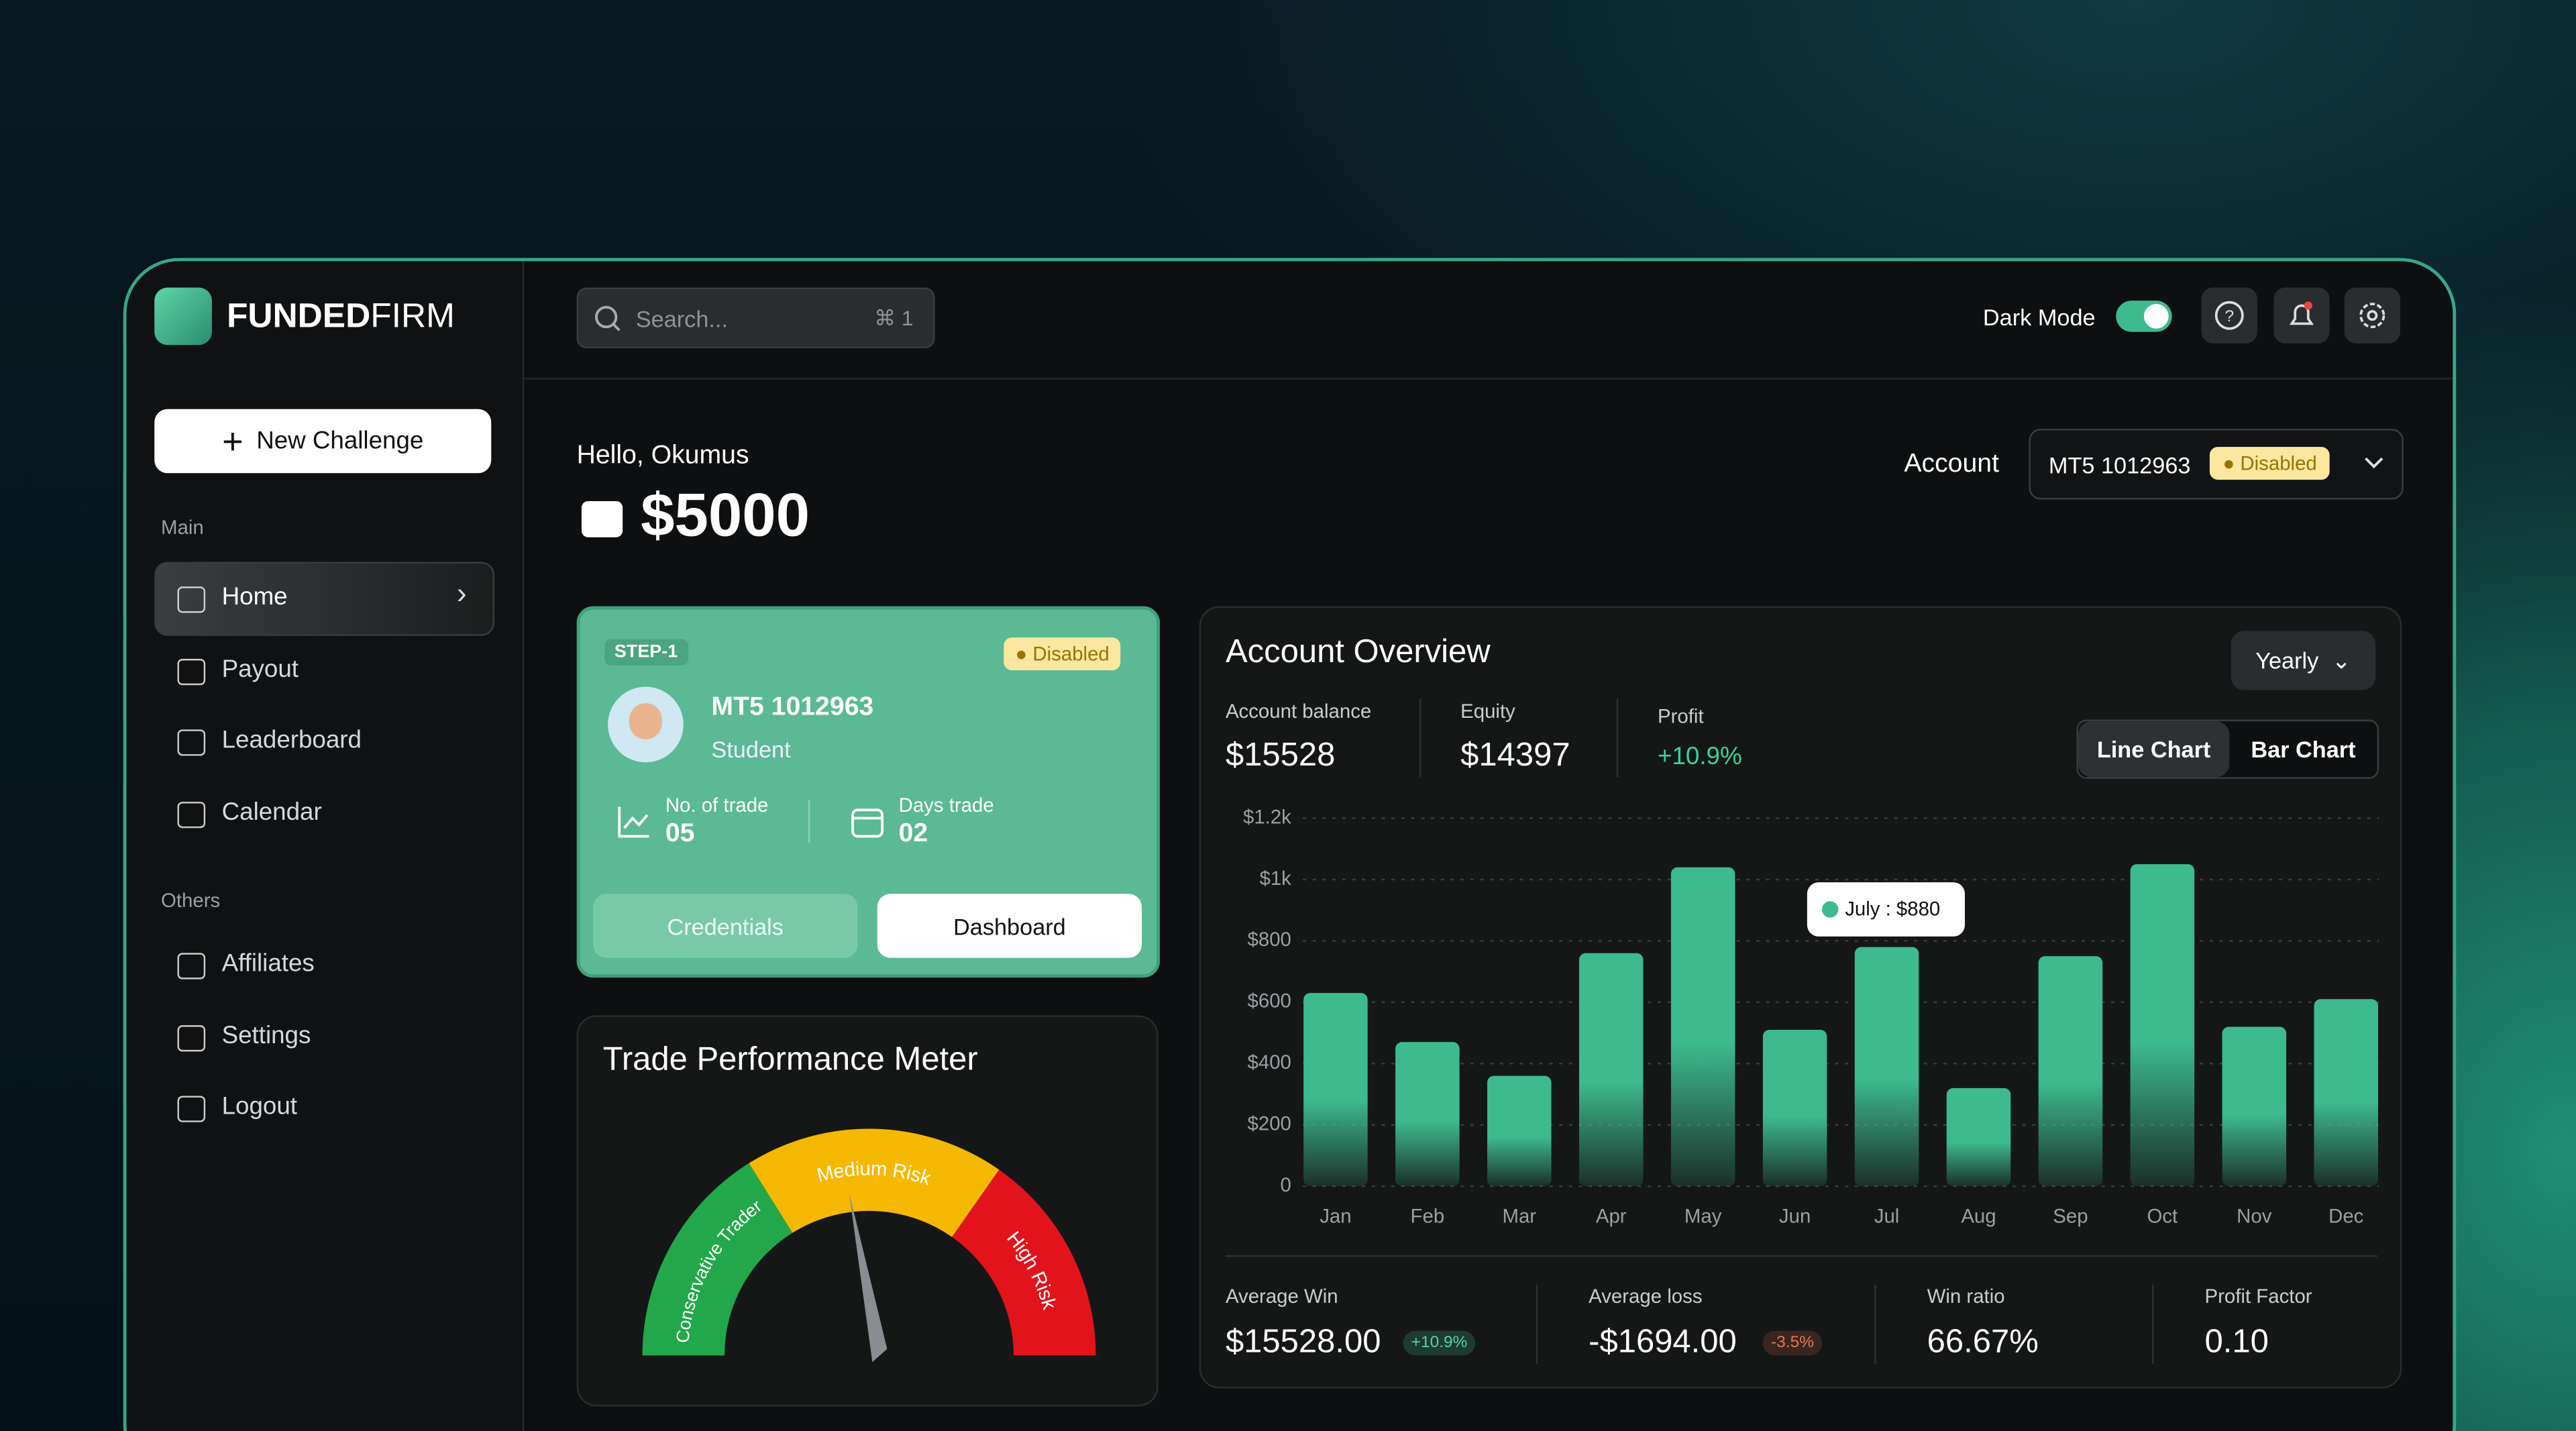 This screenshot has height=1431, width=2576. Describe the element at coordinates (260, 668) in the screenshot. I see `nav-item: Payout` at that location.